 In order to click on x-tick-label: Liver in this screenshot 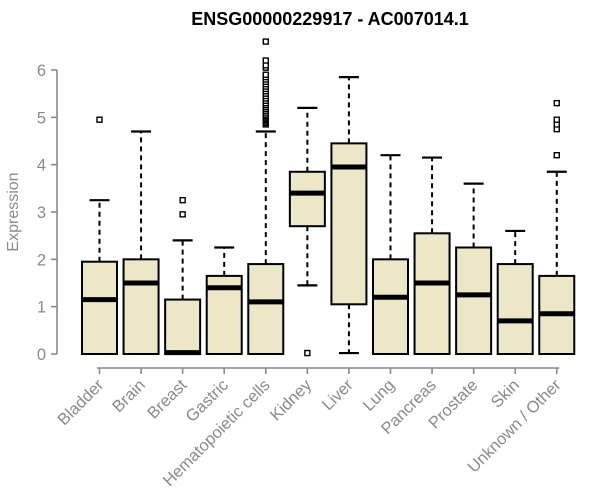, I will do `click(338, 395)`.